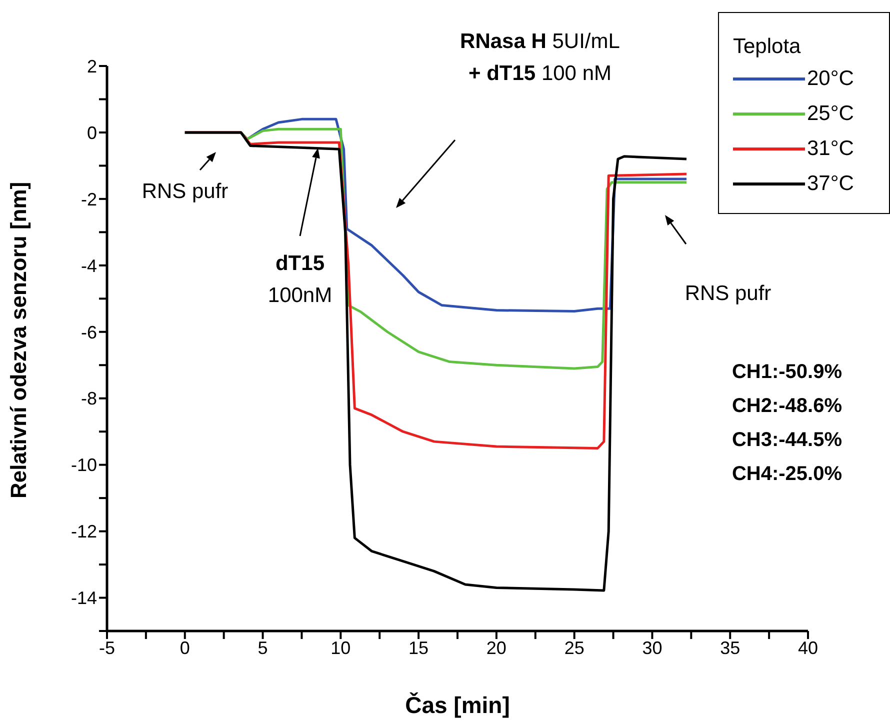 Image resolution: width=890 pixels, height=726 pixels. What do you see at coordinates (18, 340) in the screenshot?
I see `y-axis-title: Relativní odezva senzoru [nm]` at bounding box center [18, 340].